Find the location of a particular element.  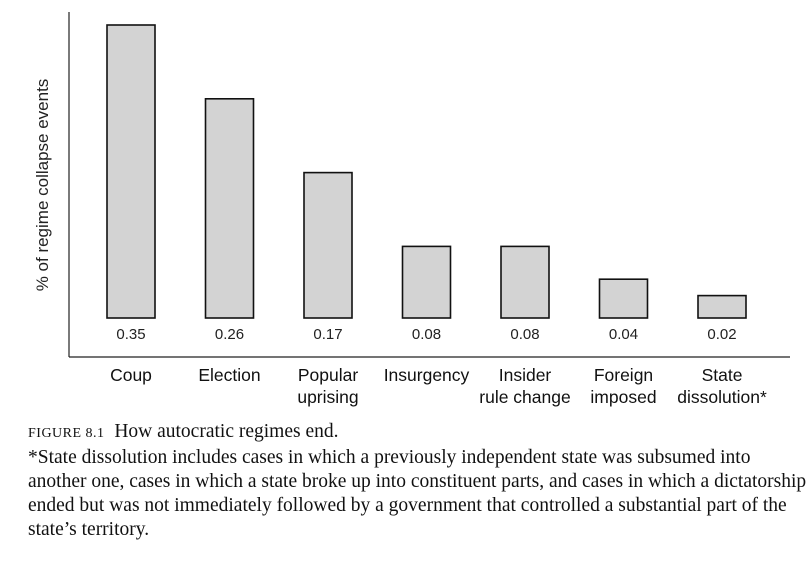

figure-label: FIGURE 8.1 is located at coordinates (66, 433).